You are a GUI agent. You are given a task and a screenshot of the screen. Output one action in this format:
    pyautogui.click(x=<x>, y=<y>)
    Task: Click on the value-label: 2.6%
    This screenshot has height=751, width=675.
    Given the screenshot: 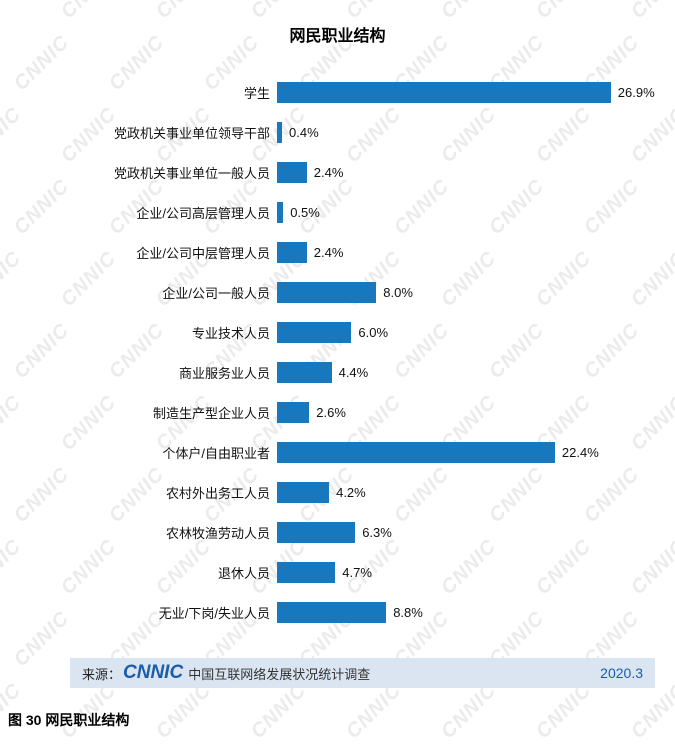 What is the action you would take?
    pyautogui.click(x=331, y=412)
    